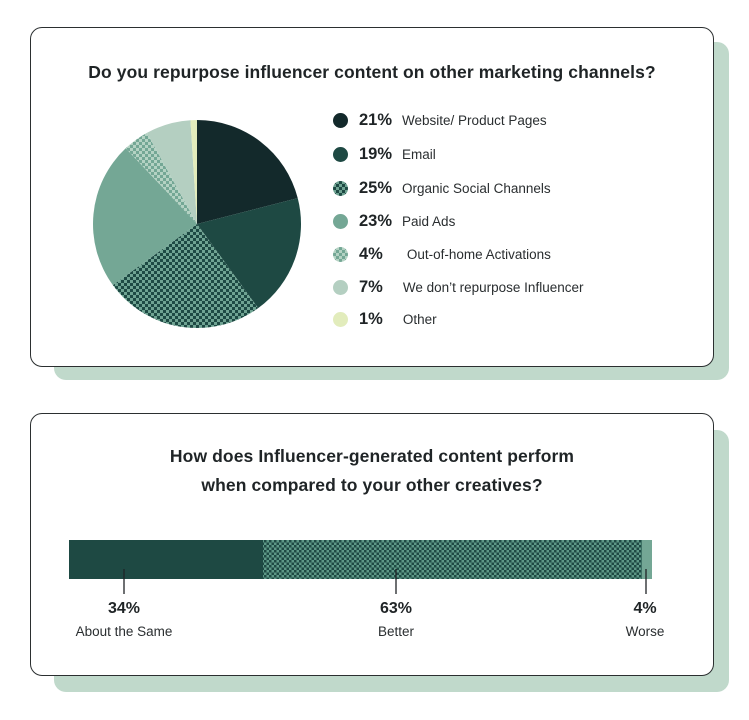  Describe the element at coordinates (476, 188) in the screenshot. I see `legend-label: Organic Social Channels` at that location.